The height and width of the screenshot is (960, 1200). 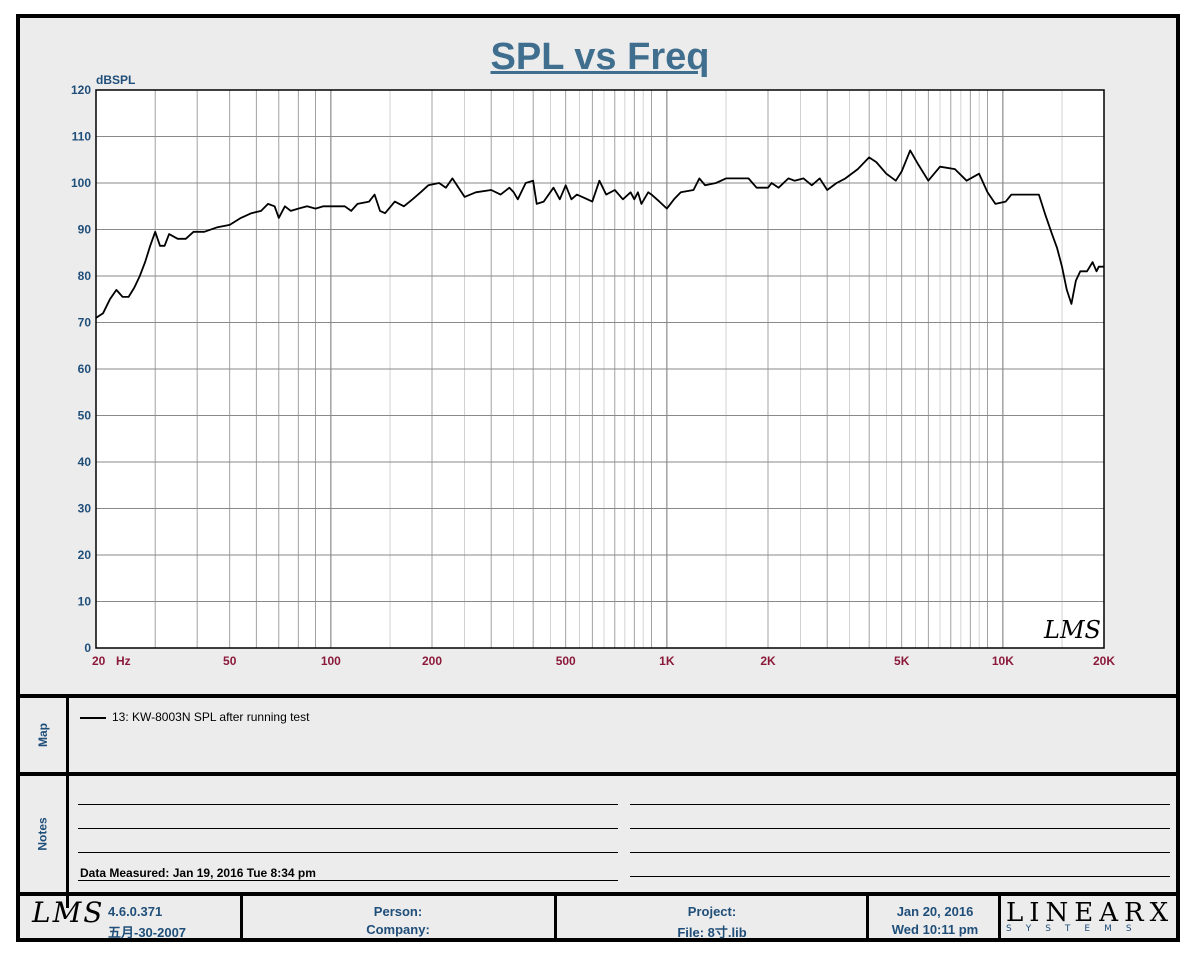 What do you see at coordinates (432, 661) in the screenshot?
I see `x-tick-label: 200` at bounding box center [432, 661].